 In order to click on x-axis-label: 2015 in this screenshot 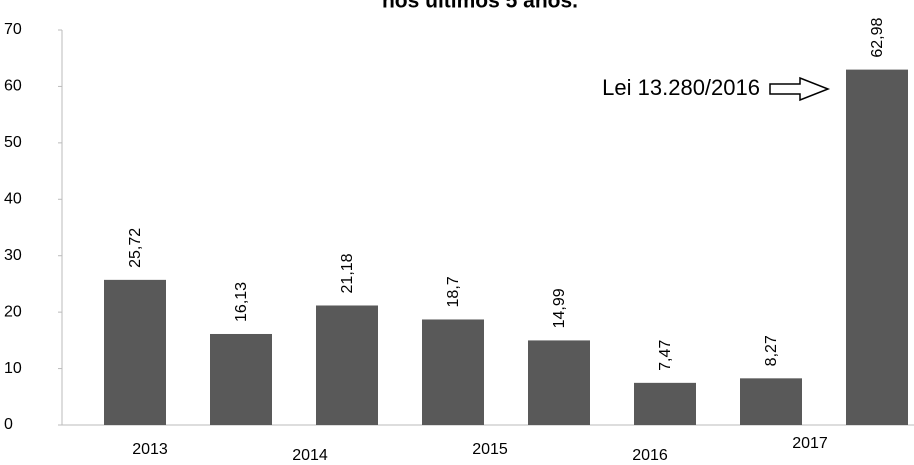, I will do `click(490, 449)`.